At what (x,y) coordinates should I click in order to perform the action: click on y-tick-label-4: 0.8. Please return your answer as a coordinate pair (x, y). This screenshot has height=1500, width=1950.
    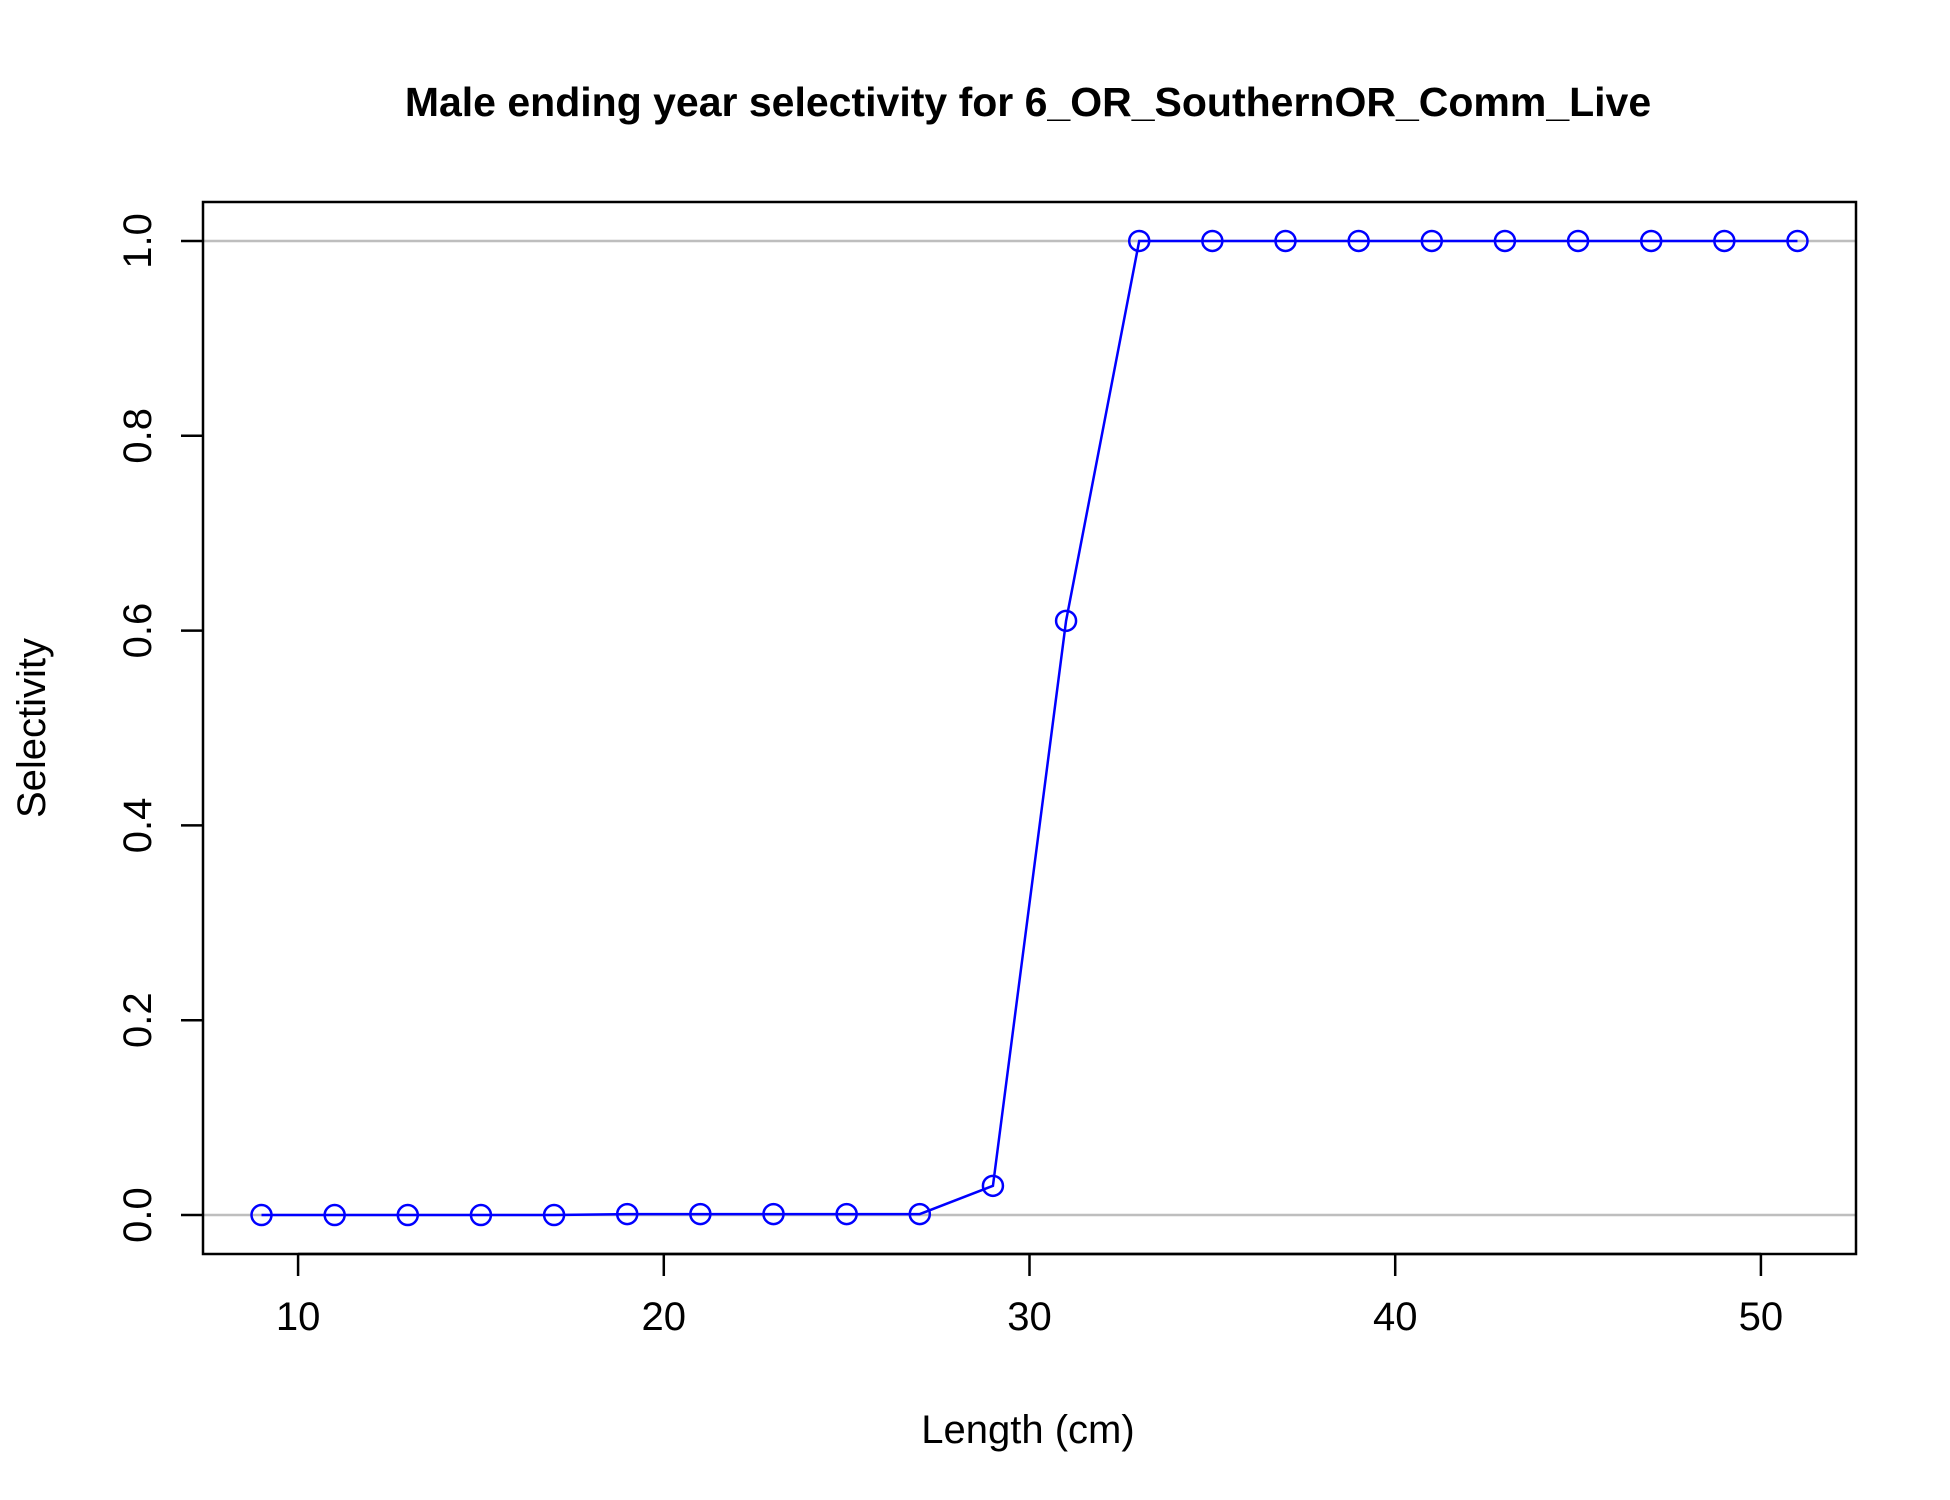
    Looking at the image, I should click on (138, 436).